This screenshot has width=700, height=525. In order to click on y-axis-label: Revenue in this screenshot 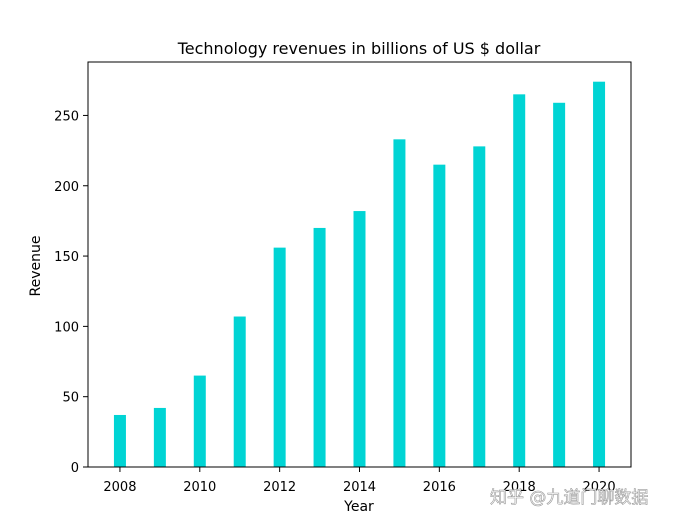, I will do `click(36, 266)`.